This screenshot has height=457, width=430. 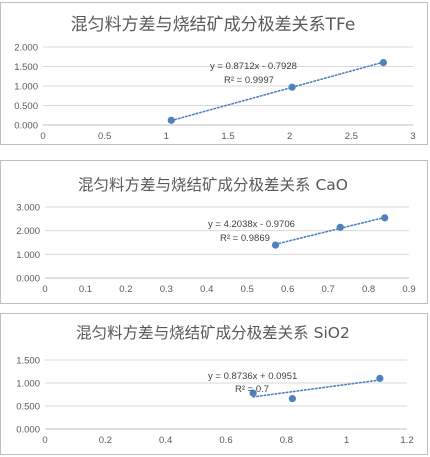 I want to click on x-tick-label: 2, so click(x=289, y=136).